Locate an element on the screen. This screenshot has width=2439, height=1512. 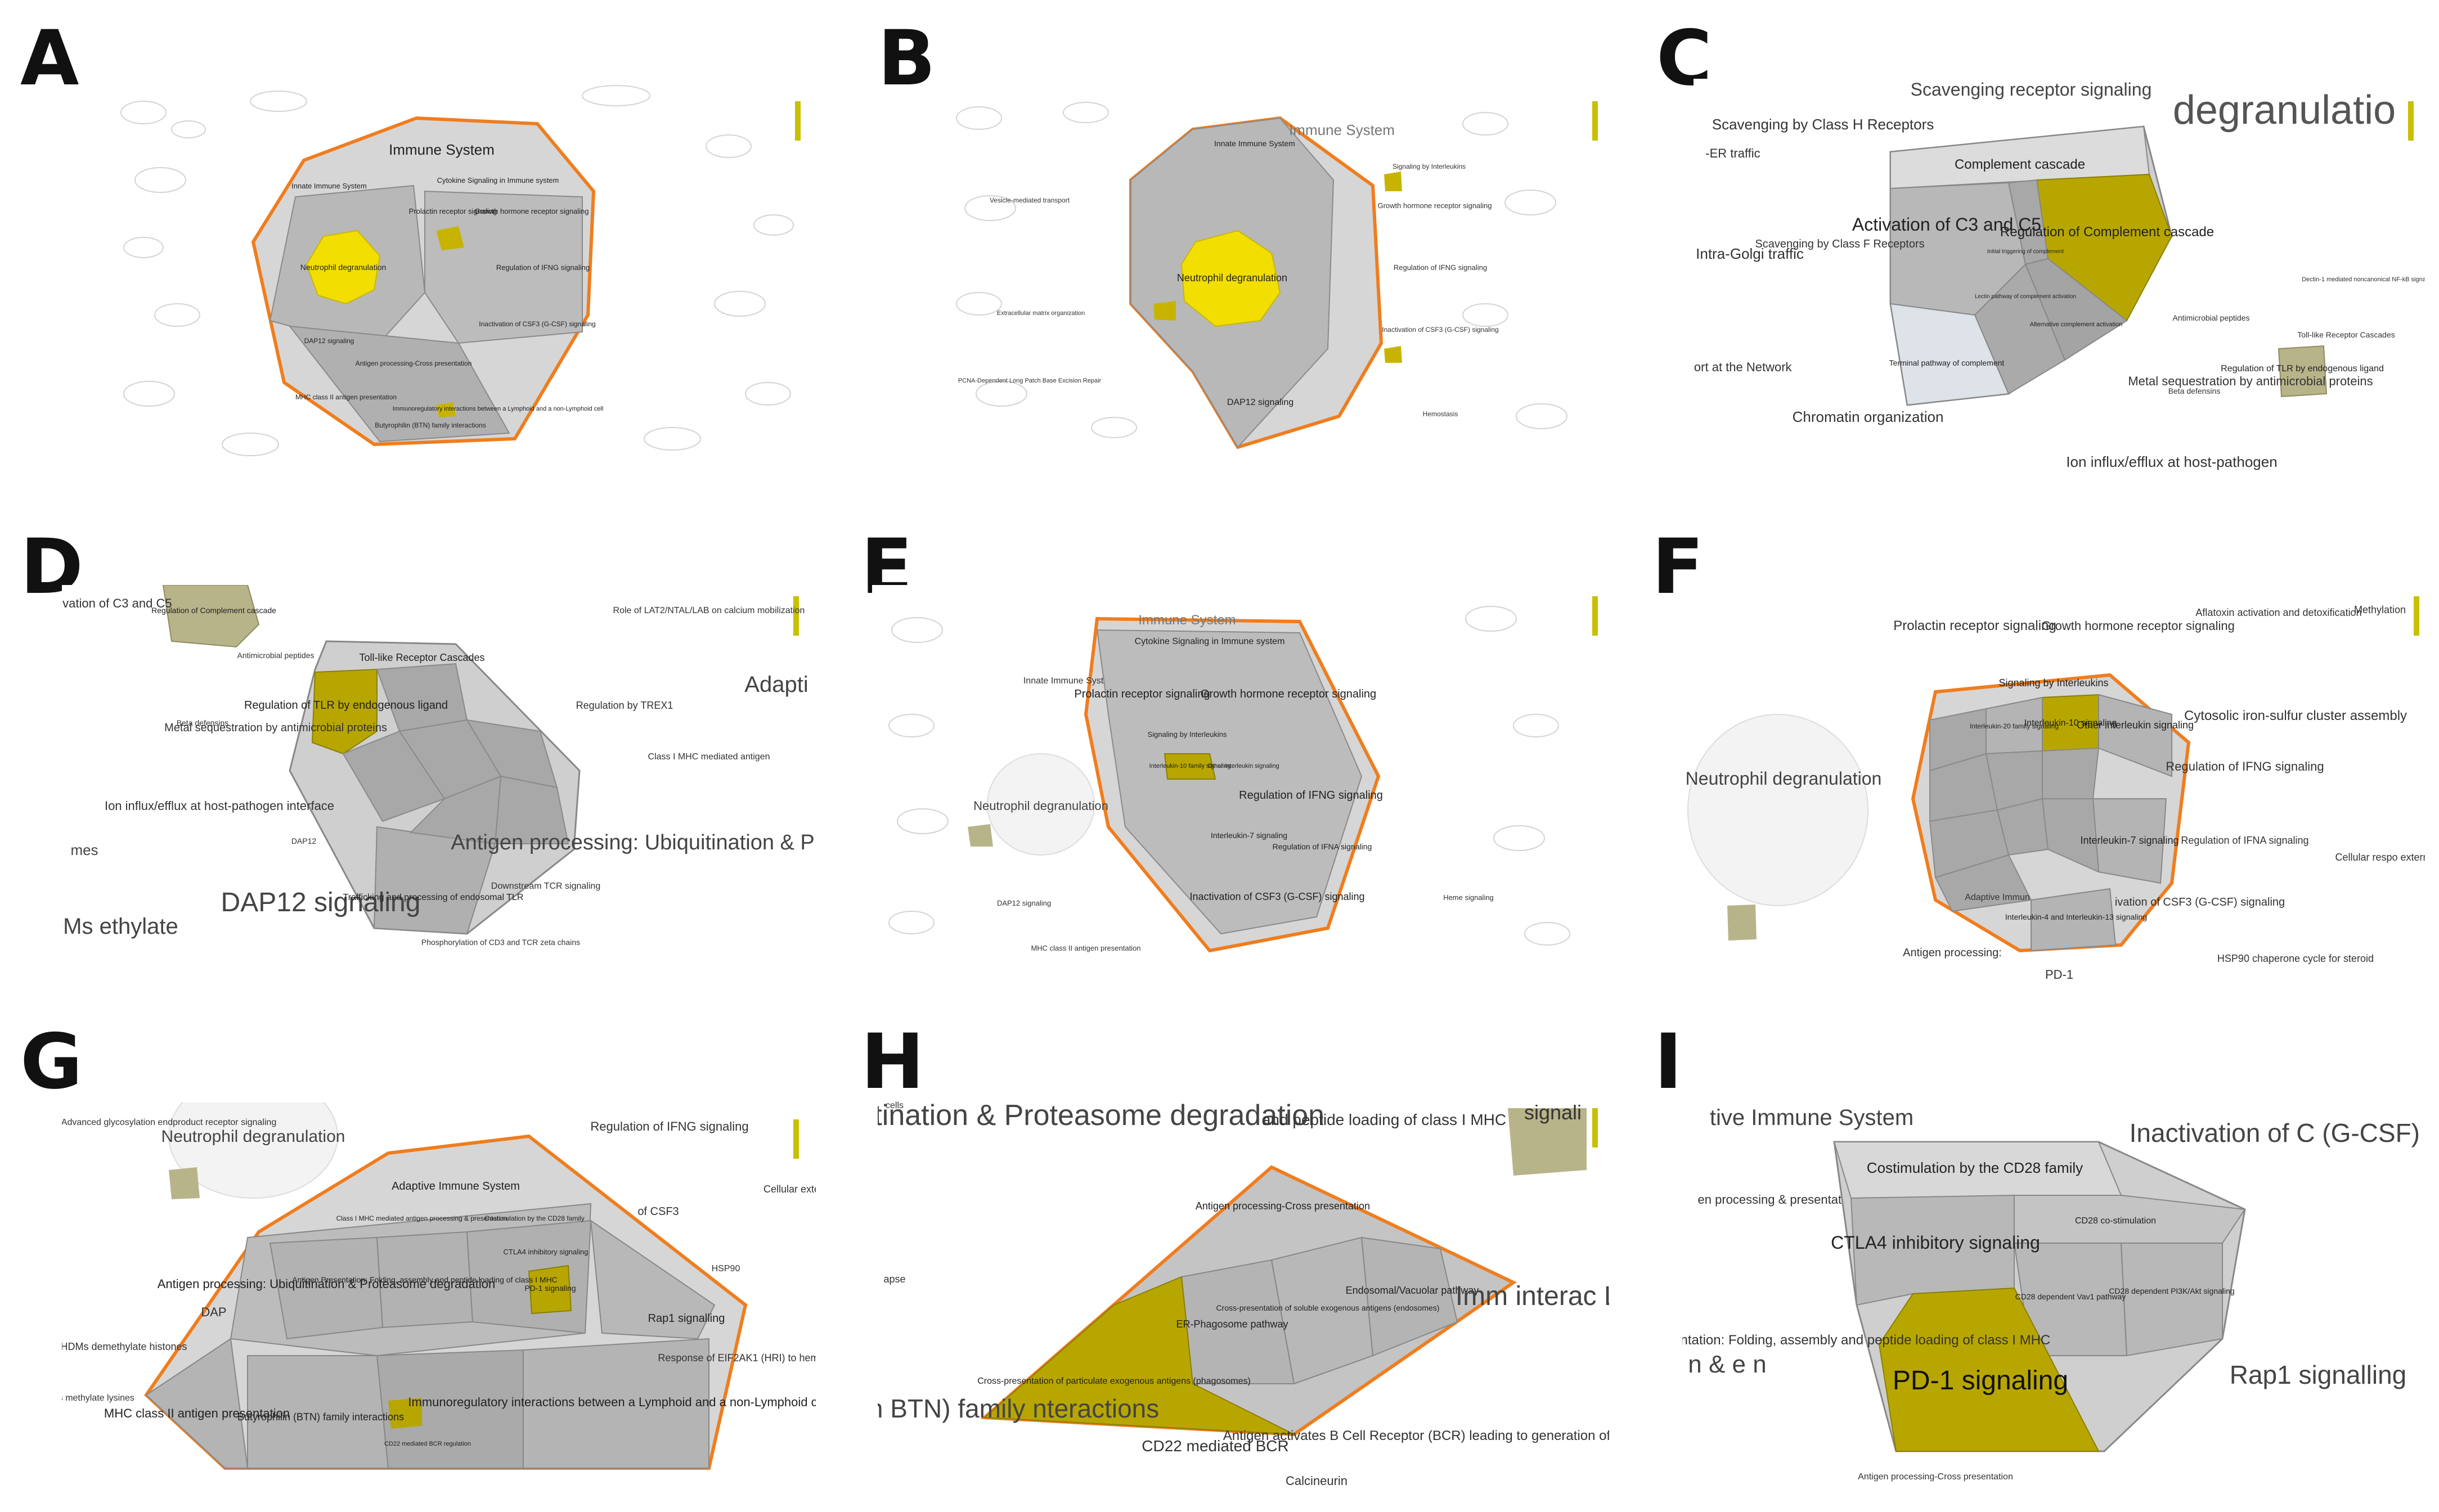
ifng-label: Regulation of IFNG signaling is located at coordinates (1311, 795).